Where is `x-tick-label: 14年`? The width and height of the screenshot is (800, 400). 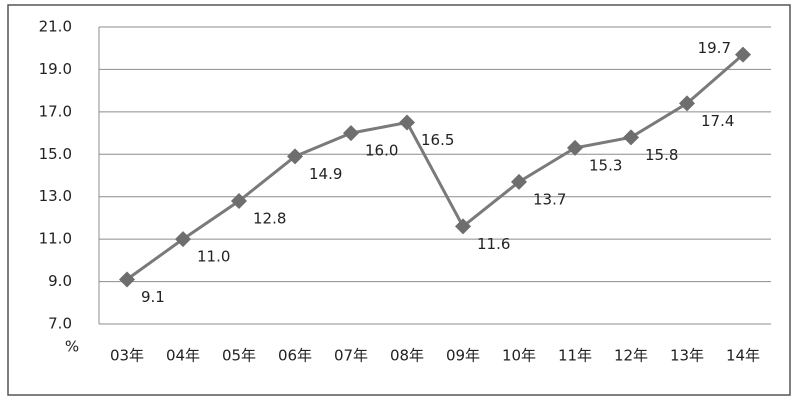
x-tick-label: 14年 is located at coordinates (743, 356).